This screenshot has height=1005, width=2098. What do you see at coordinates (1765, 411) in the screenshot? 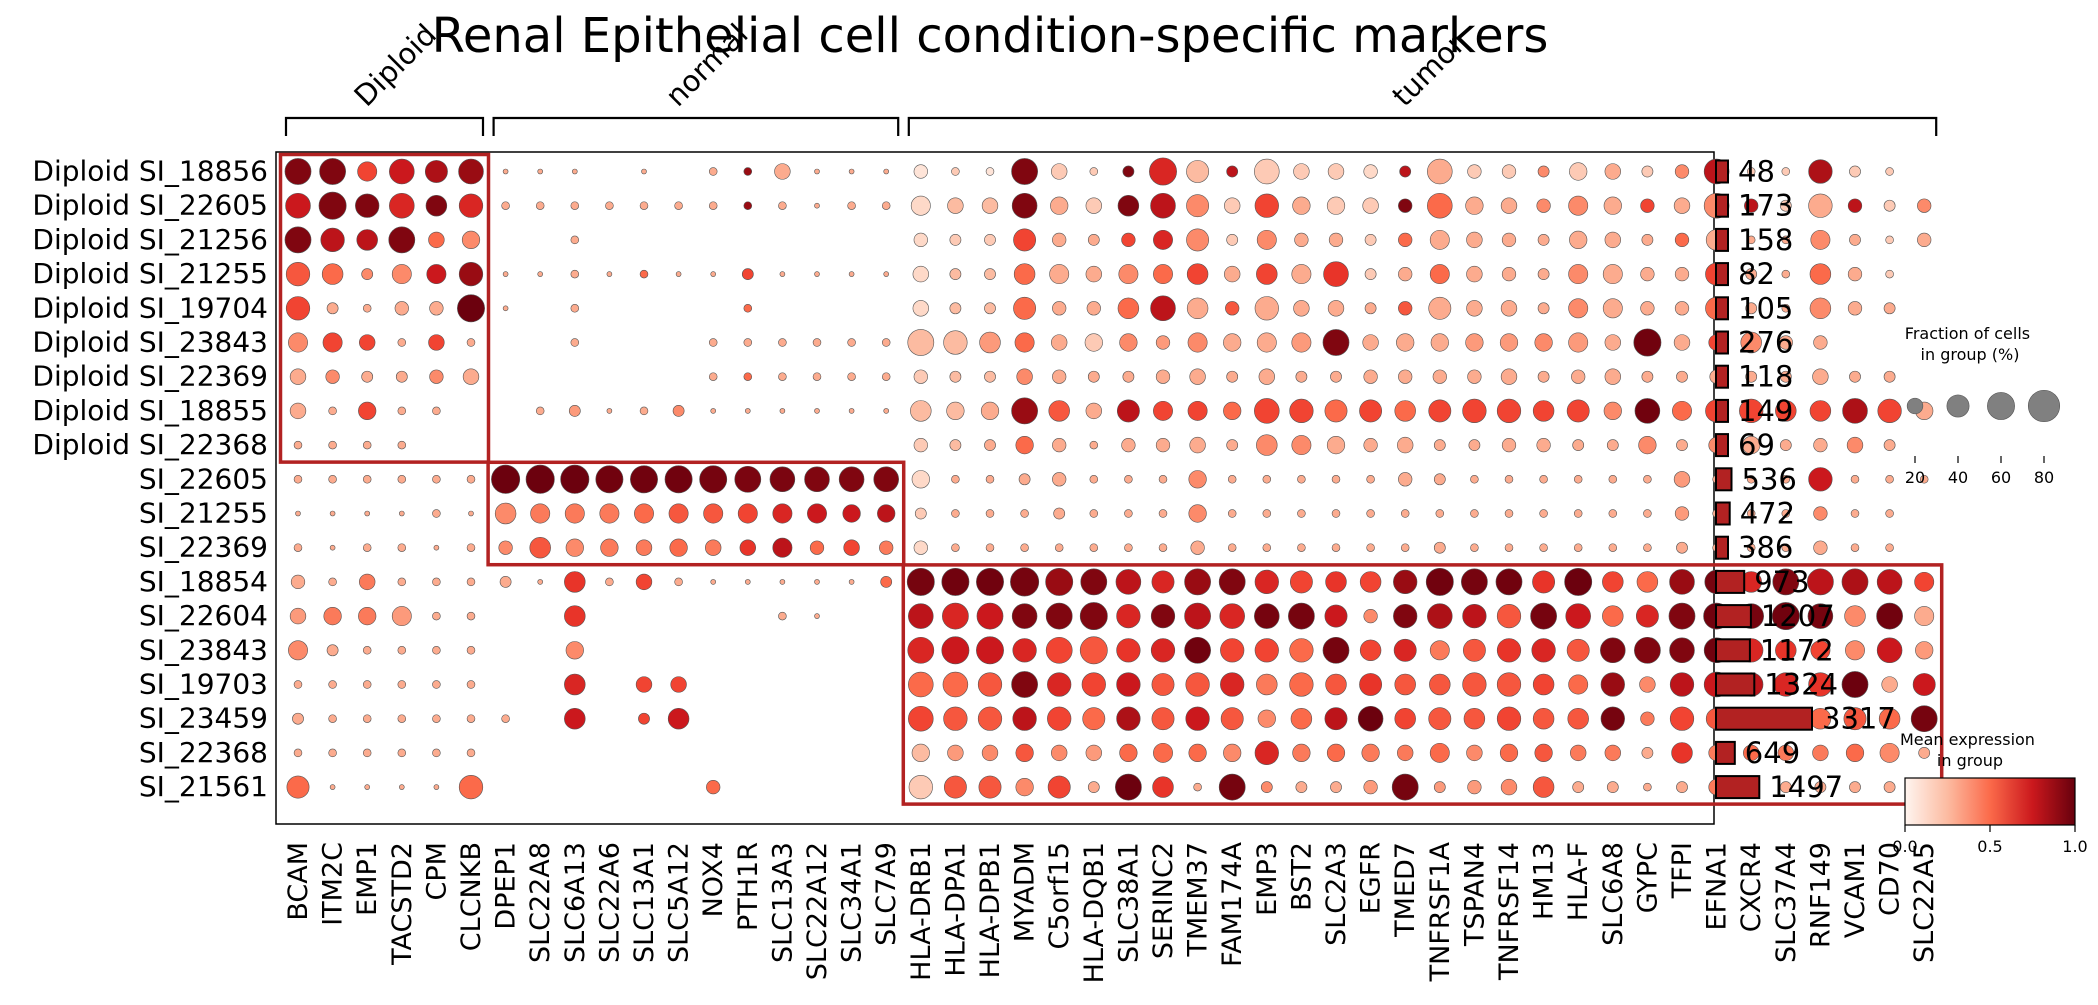
I see `count-label: 149` at bounding box center [1765, 411].